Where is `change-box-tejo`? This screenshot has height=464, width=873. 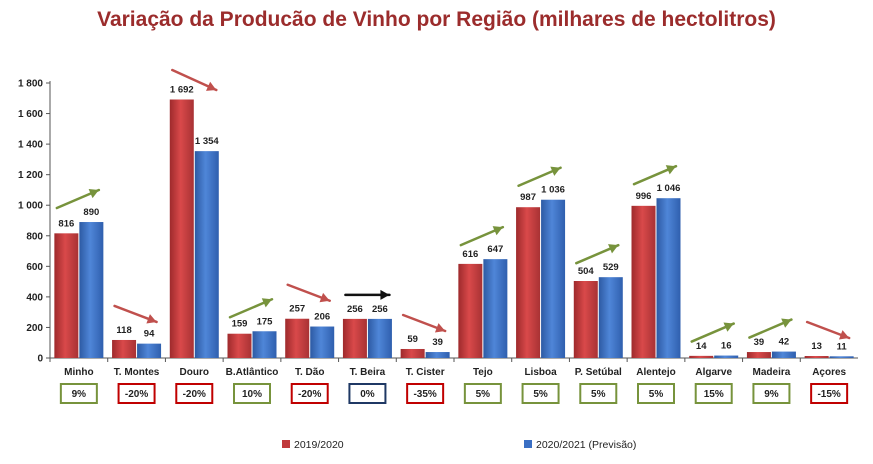 change-box-tejo is located at coordinates (482, 393).